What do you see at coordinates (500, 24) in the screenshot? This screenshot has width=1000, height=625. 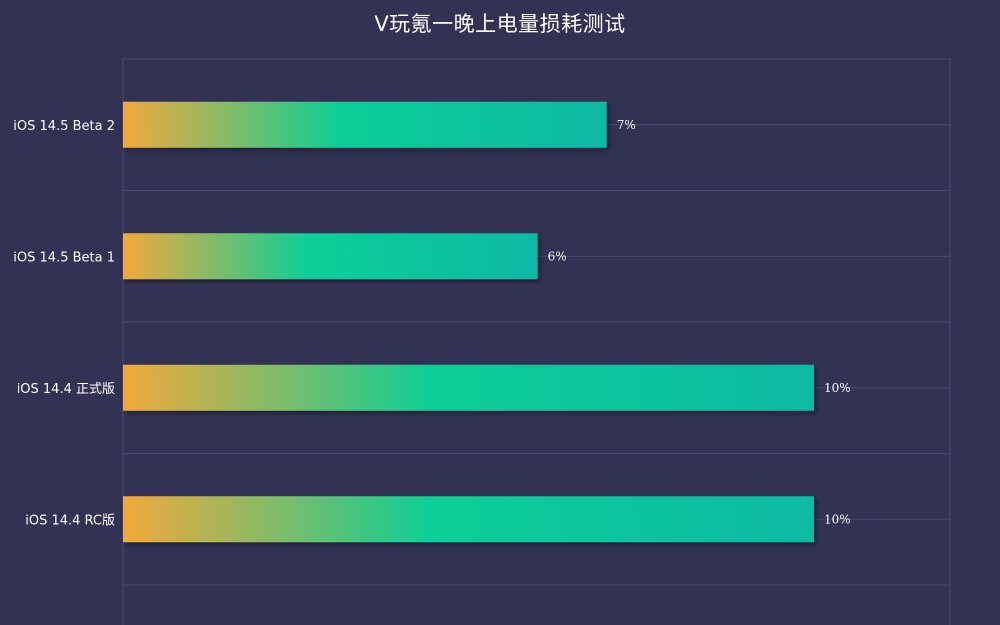 I see `chart-title: V玩氪一晚上电量损耗测试` at bounding box center [500, 24].